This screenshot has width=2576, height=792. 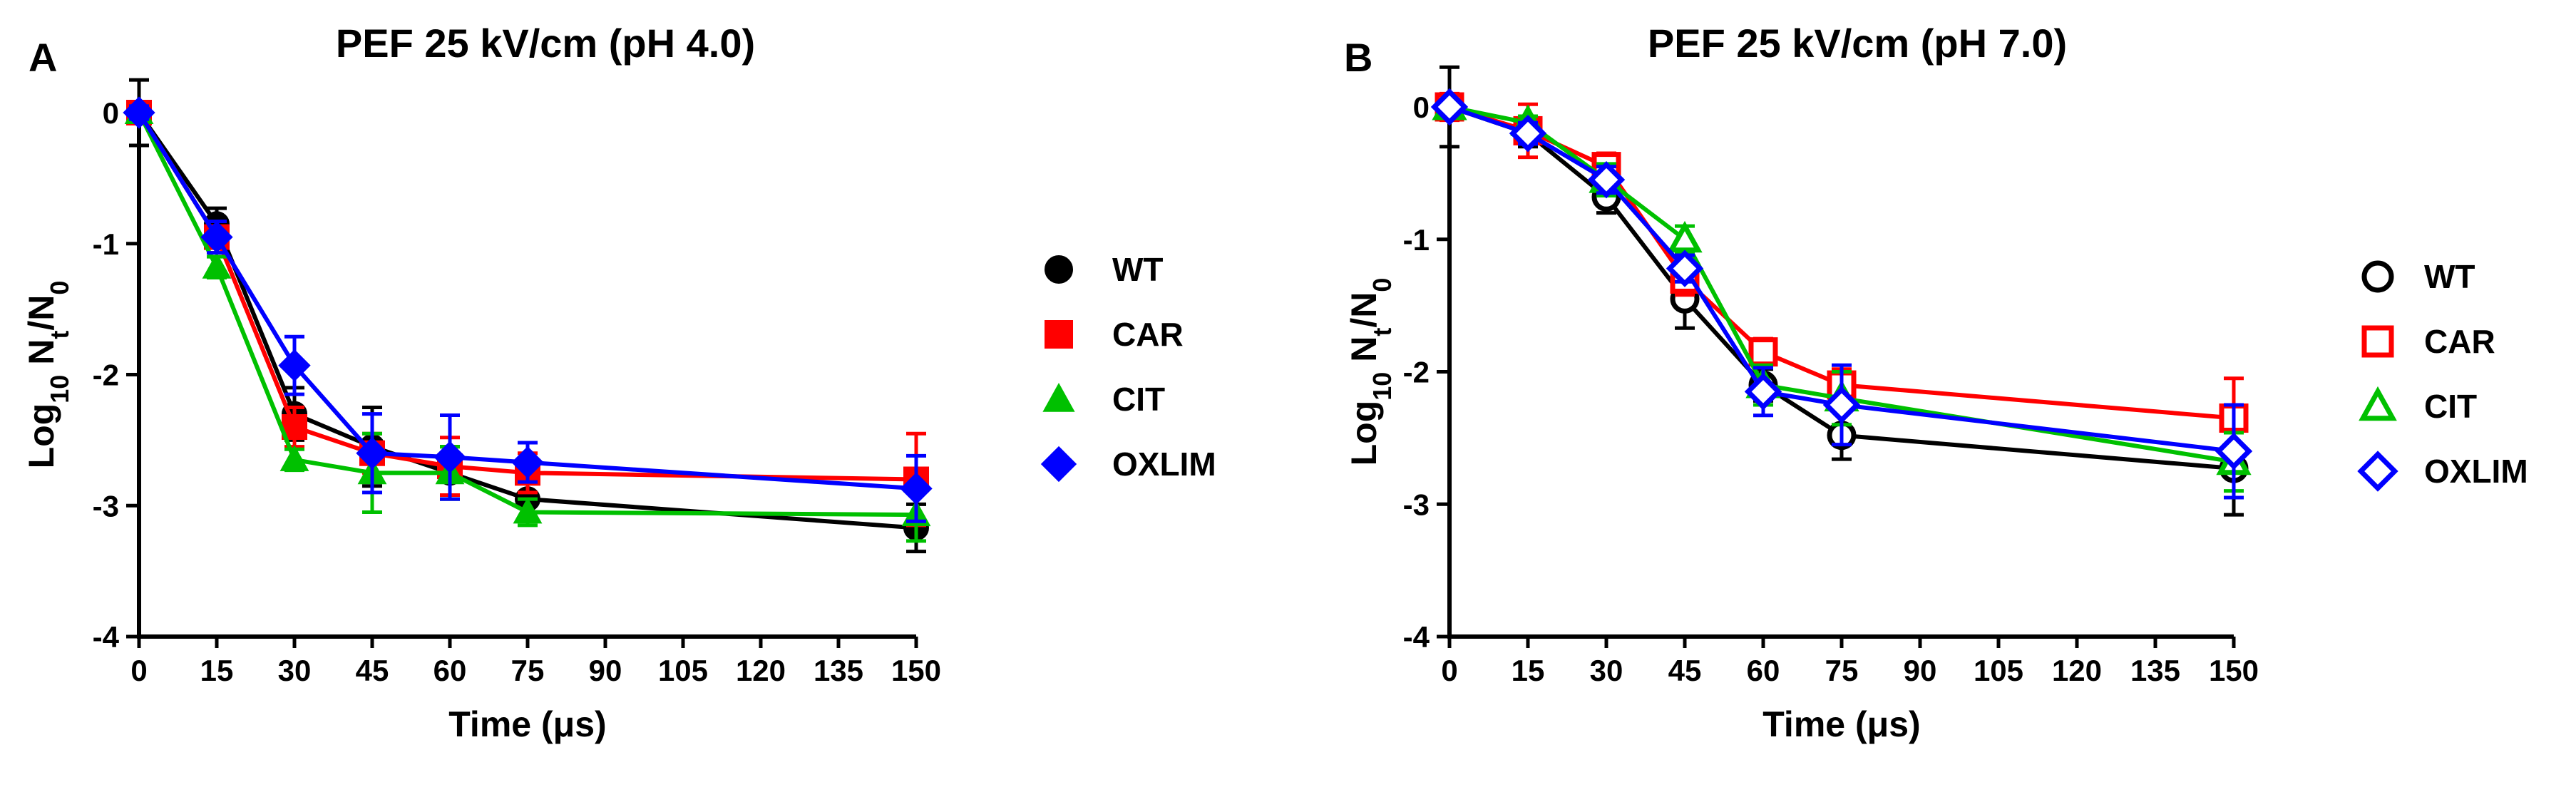 What do you see at coordinates (1857, 43) in the screenshot?
I see `chart-title: PEF 25 kV/cm (pH 7.0)` at bounding box center [1857, 43].